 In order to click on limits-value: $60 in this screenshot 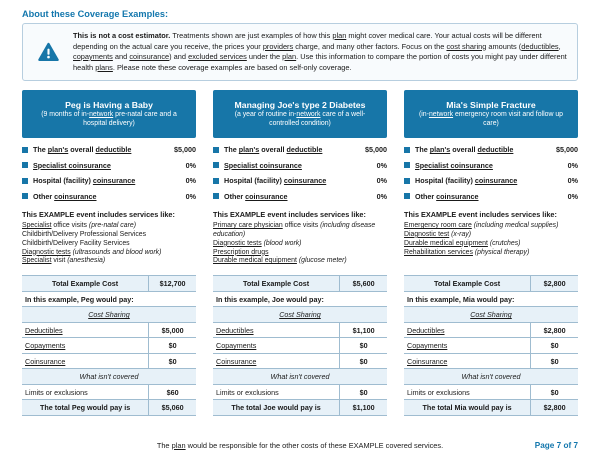, I will do `click(172, 392)`.